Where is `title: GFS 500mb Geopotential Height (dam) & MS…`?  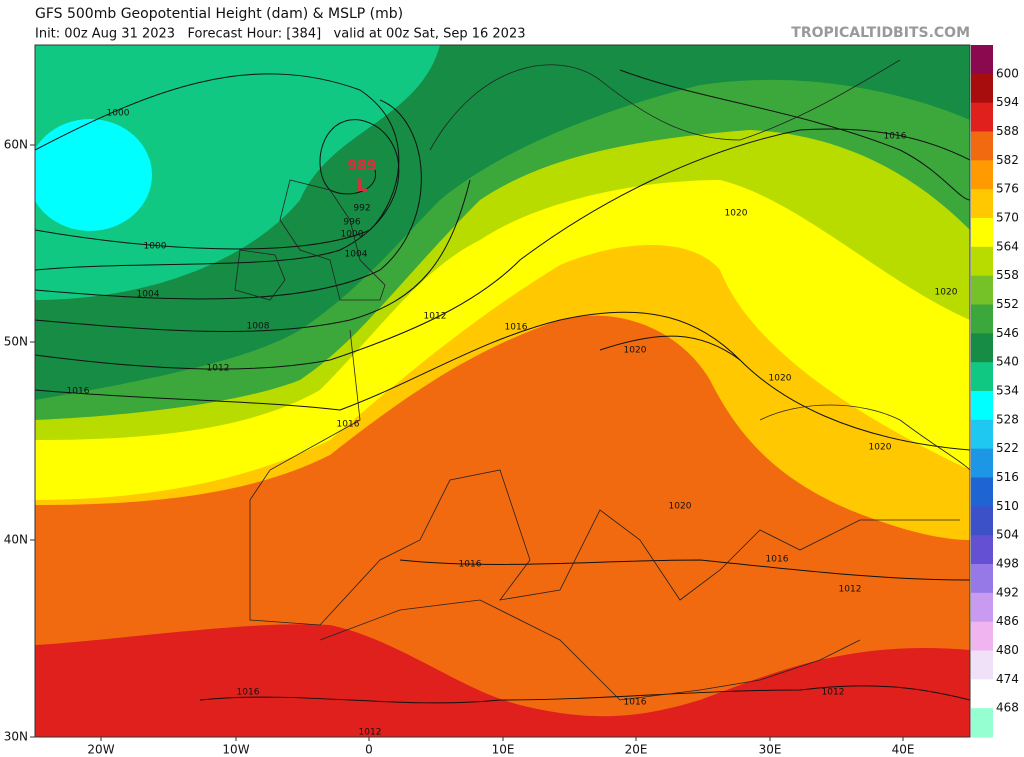
title: GFS 500mb Geopotential Height (dam) & MS… is located at coordinates (219, 14).